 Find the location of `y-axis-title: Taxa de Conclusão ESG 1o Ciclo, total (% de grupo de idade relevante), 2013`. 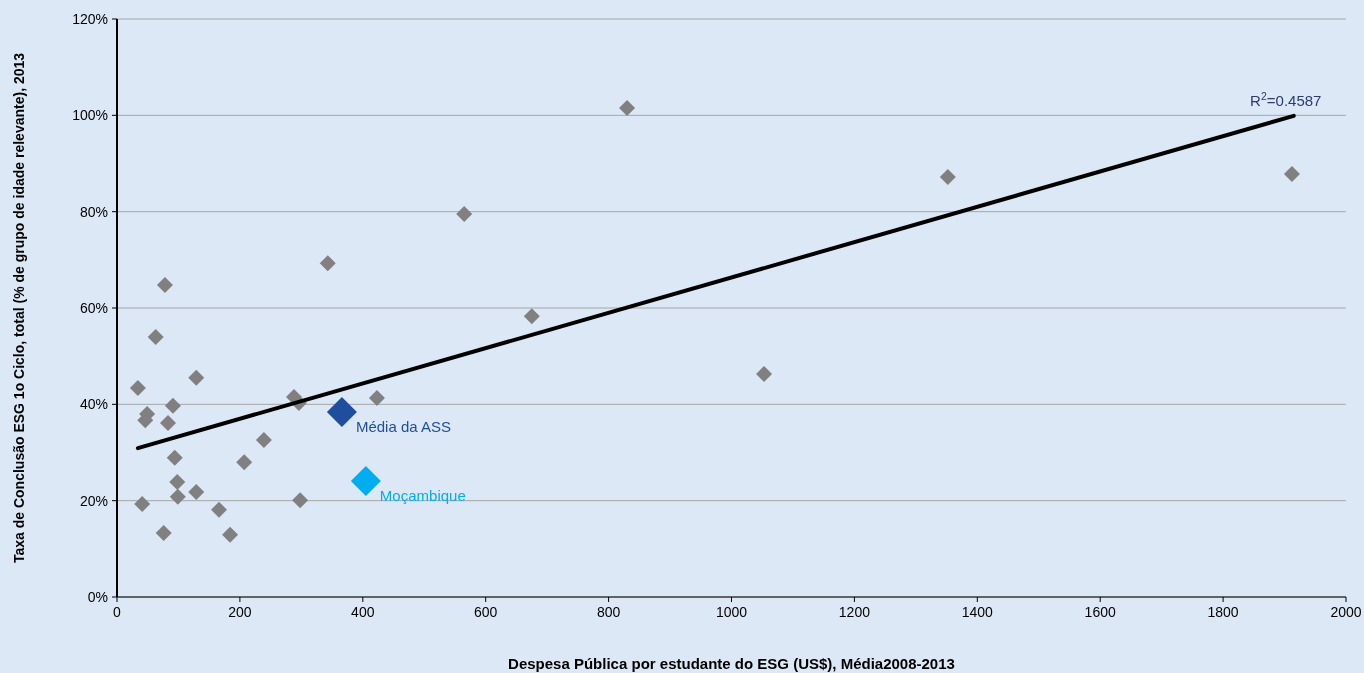

y-axis-title: Taxa de Conclusão ESG 1o Ciclo, total (% de grupo de idade relevante), 2013 is located at coordinates (19, 308).